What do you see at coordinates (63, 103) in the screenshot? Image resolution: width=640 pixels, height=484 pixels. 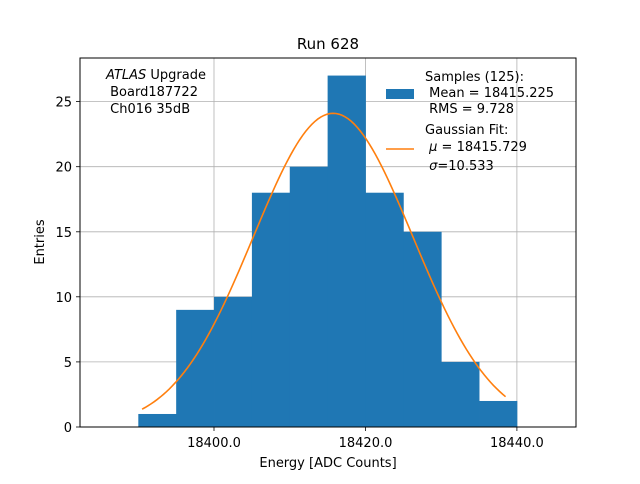 I see `y-tick-label: 25` at bounding box center [63, 103].